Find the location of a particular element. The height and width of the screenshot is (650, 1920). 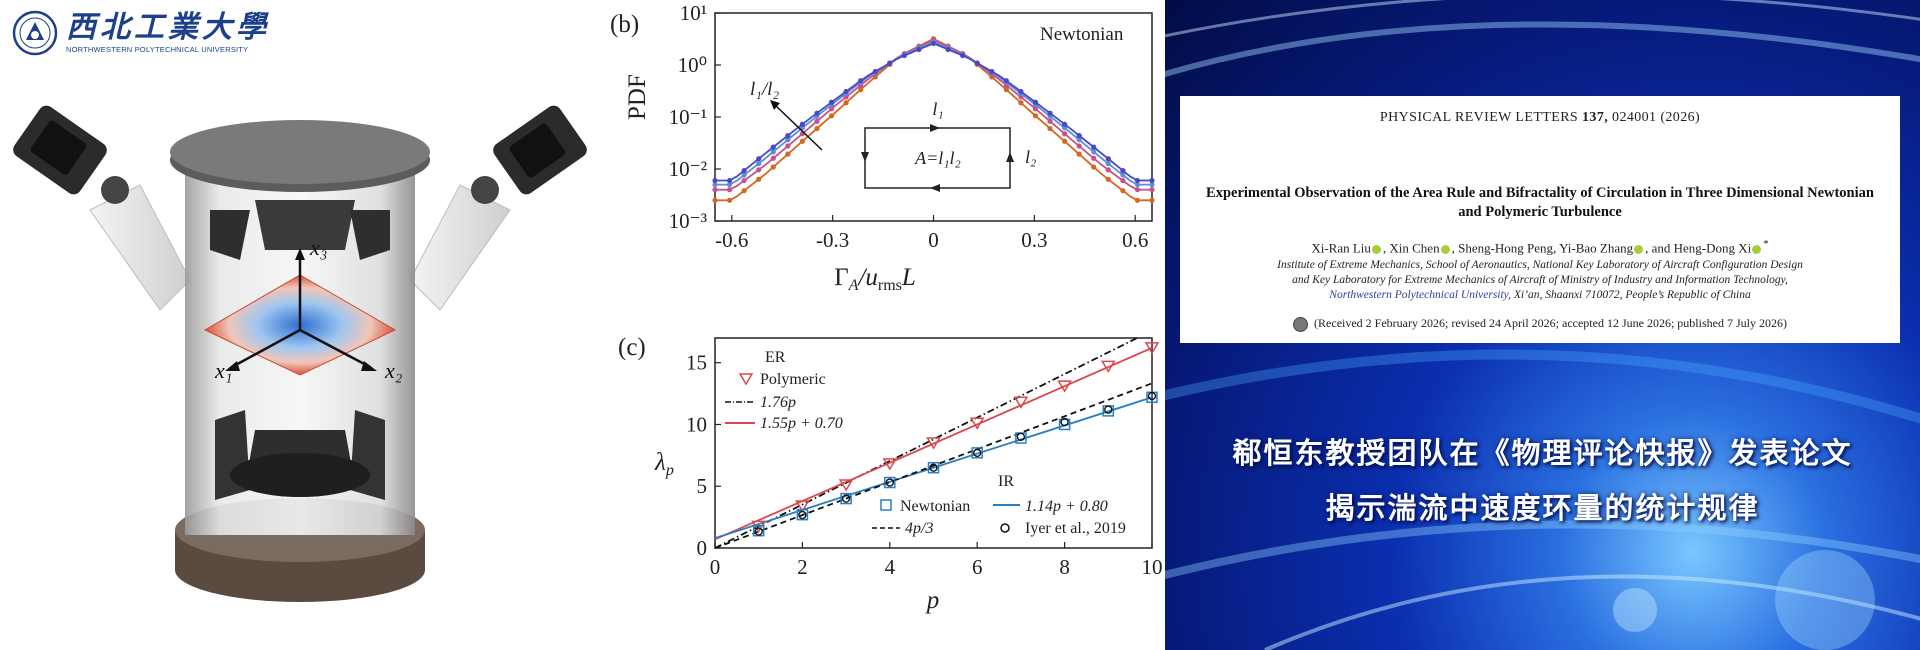

chart-b-box-arrow-right-icon is located at coordinates (1010, 157).